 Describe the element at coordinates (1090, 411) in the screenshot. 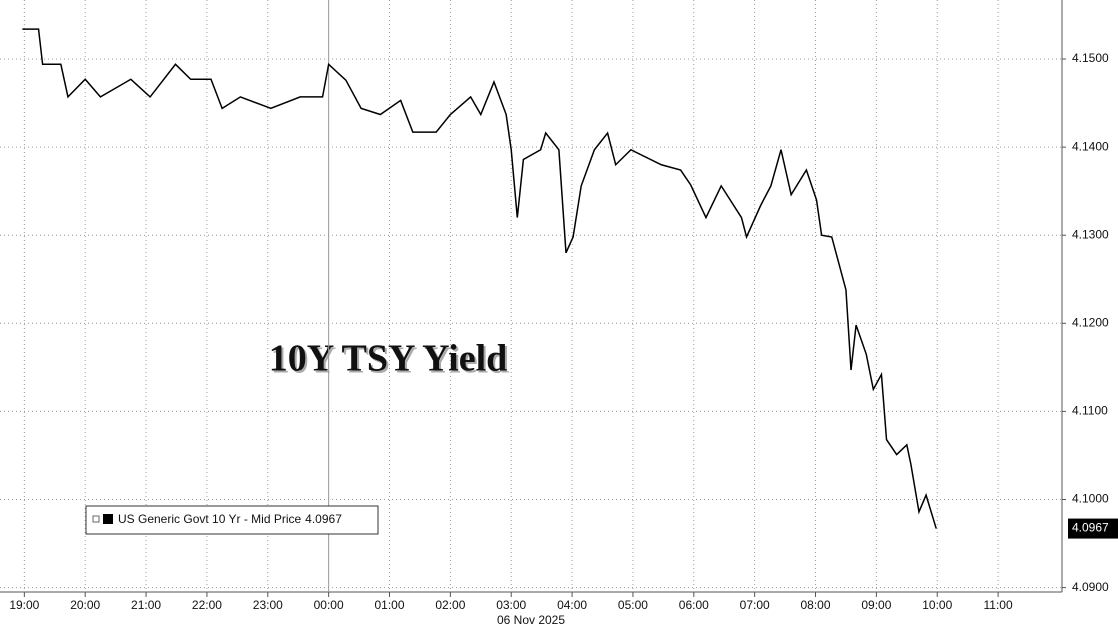

I see `y-tick-label: 4.1100` at that location.